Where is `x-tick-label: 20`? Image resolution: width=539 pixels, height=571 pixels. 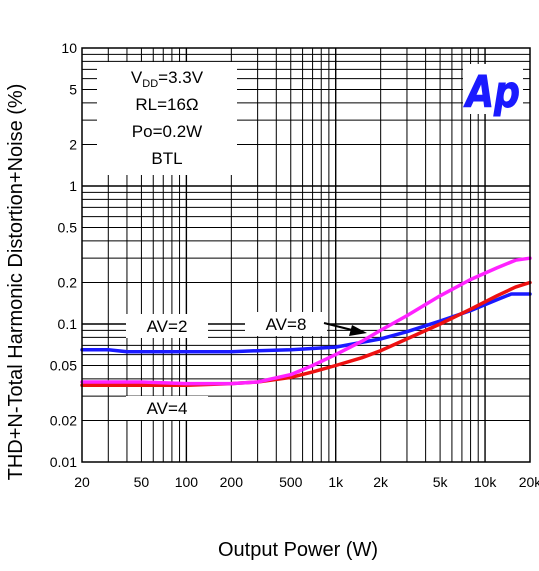
x-tick-label: 20 is located at coordinates (82, 482).